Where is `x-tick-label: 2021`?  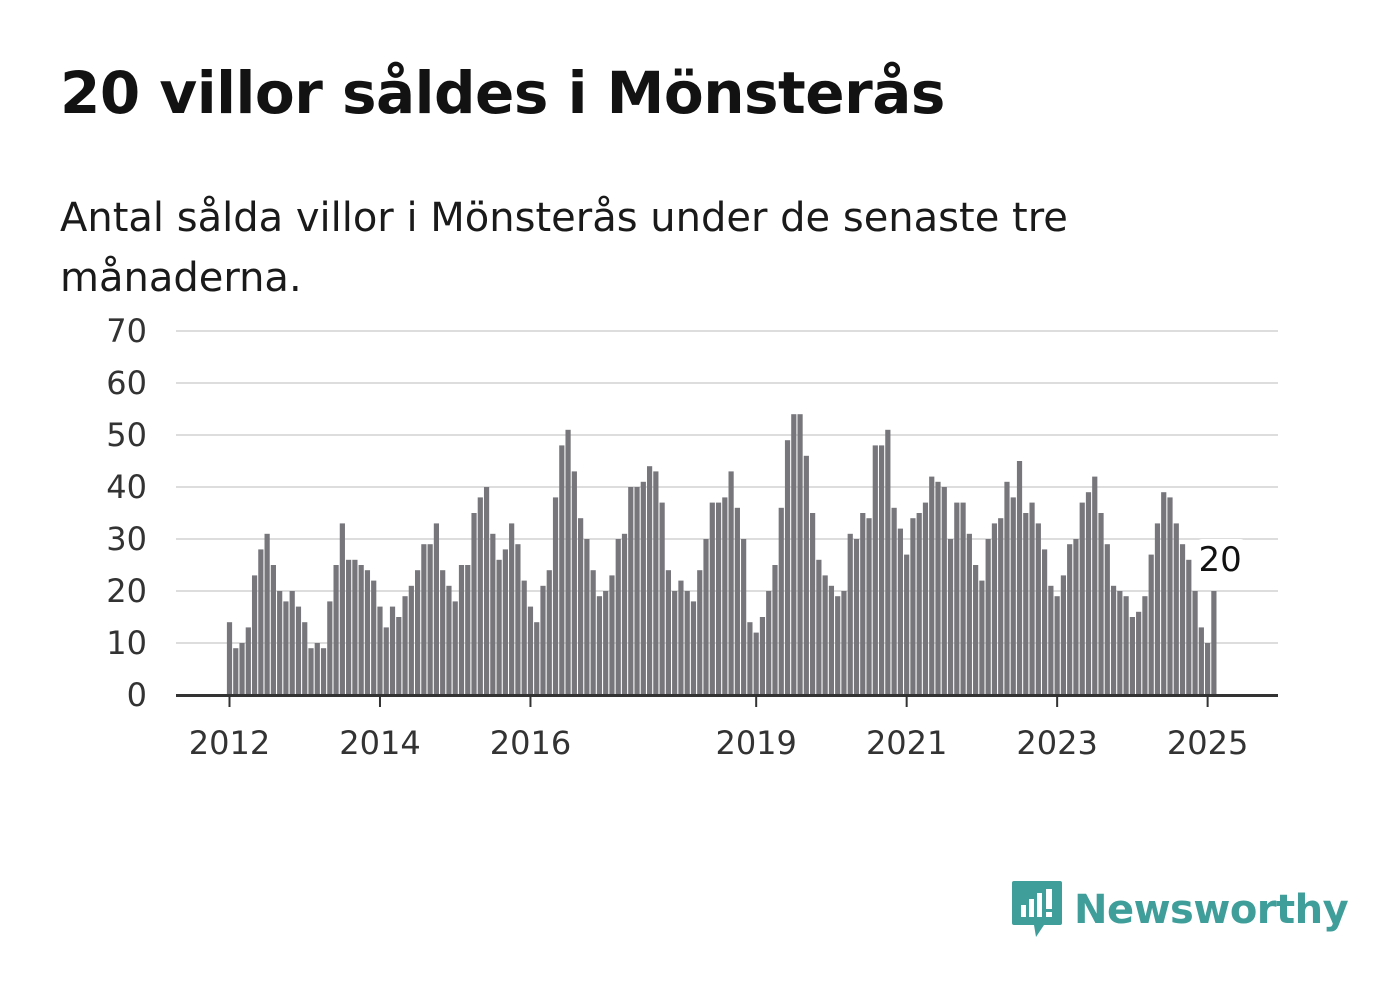 x-tick-label: 2021 is located at coordinates (906, 743).